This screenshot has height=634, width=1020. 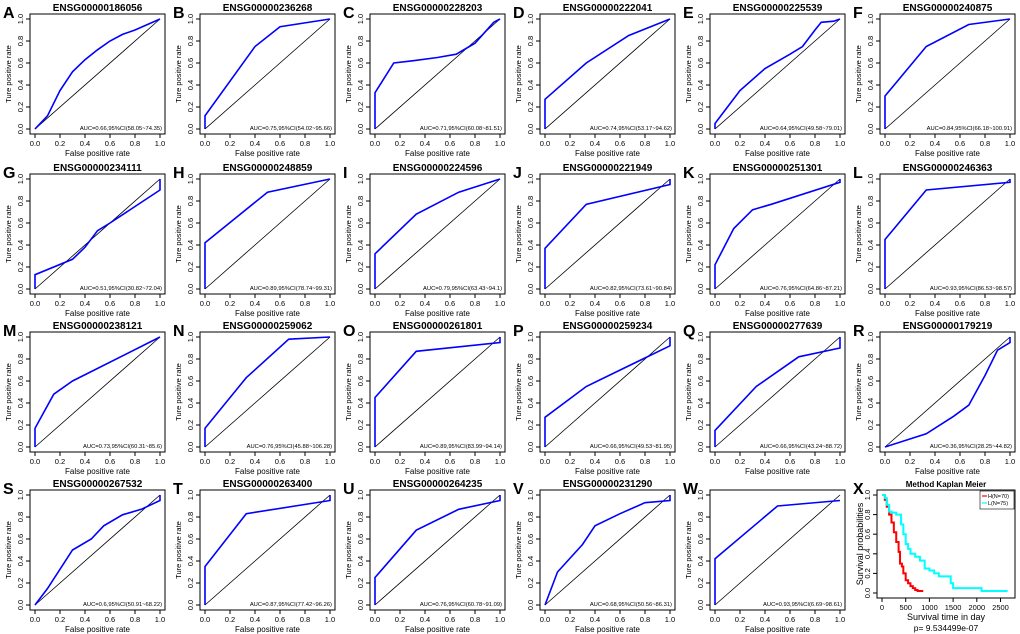 What do you see at coordinates (291, 605) in the screenshot?
I see `auc-label: AUC=0.87,95%CI(77.42~96.26)` at bounding box center [291, 605].